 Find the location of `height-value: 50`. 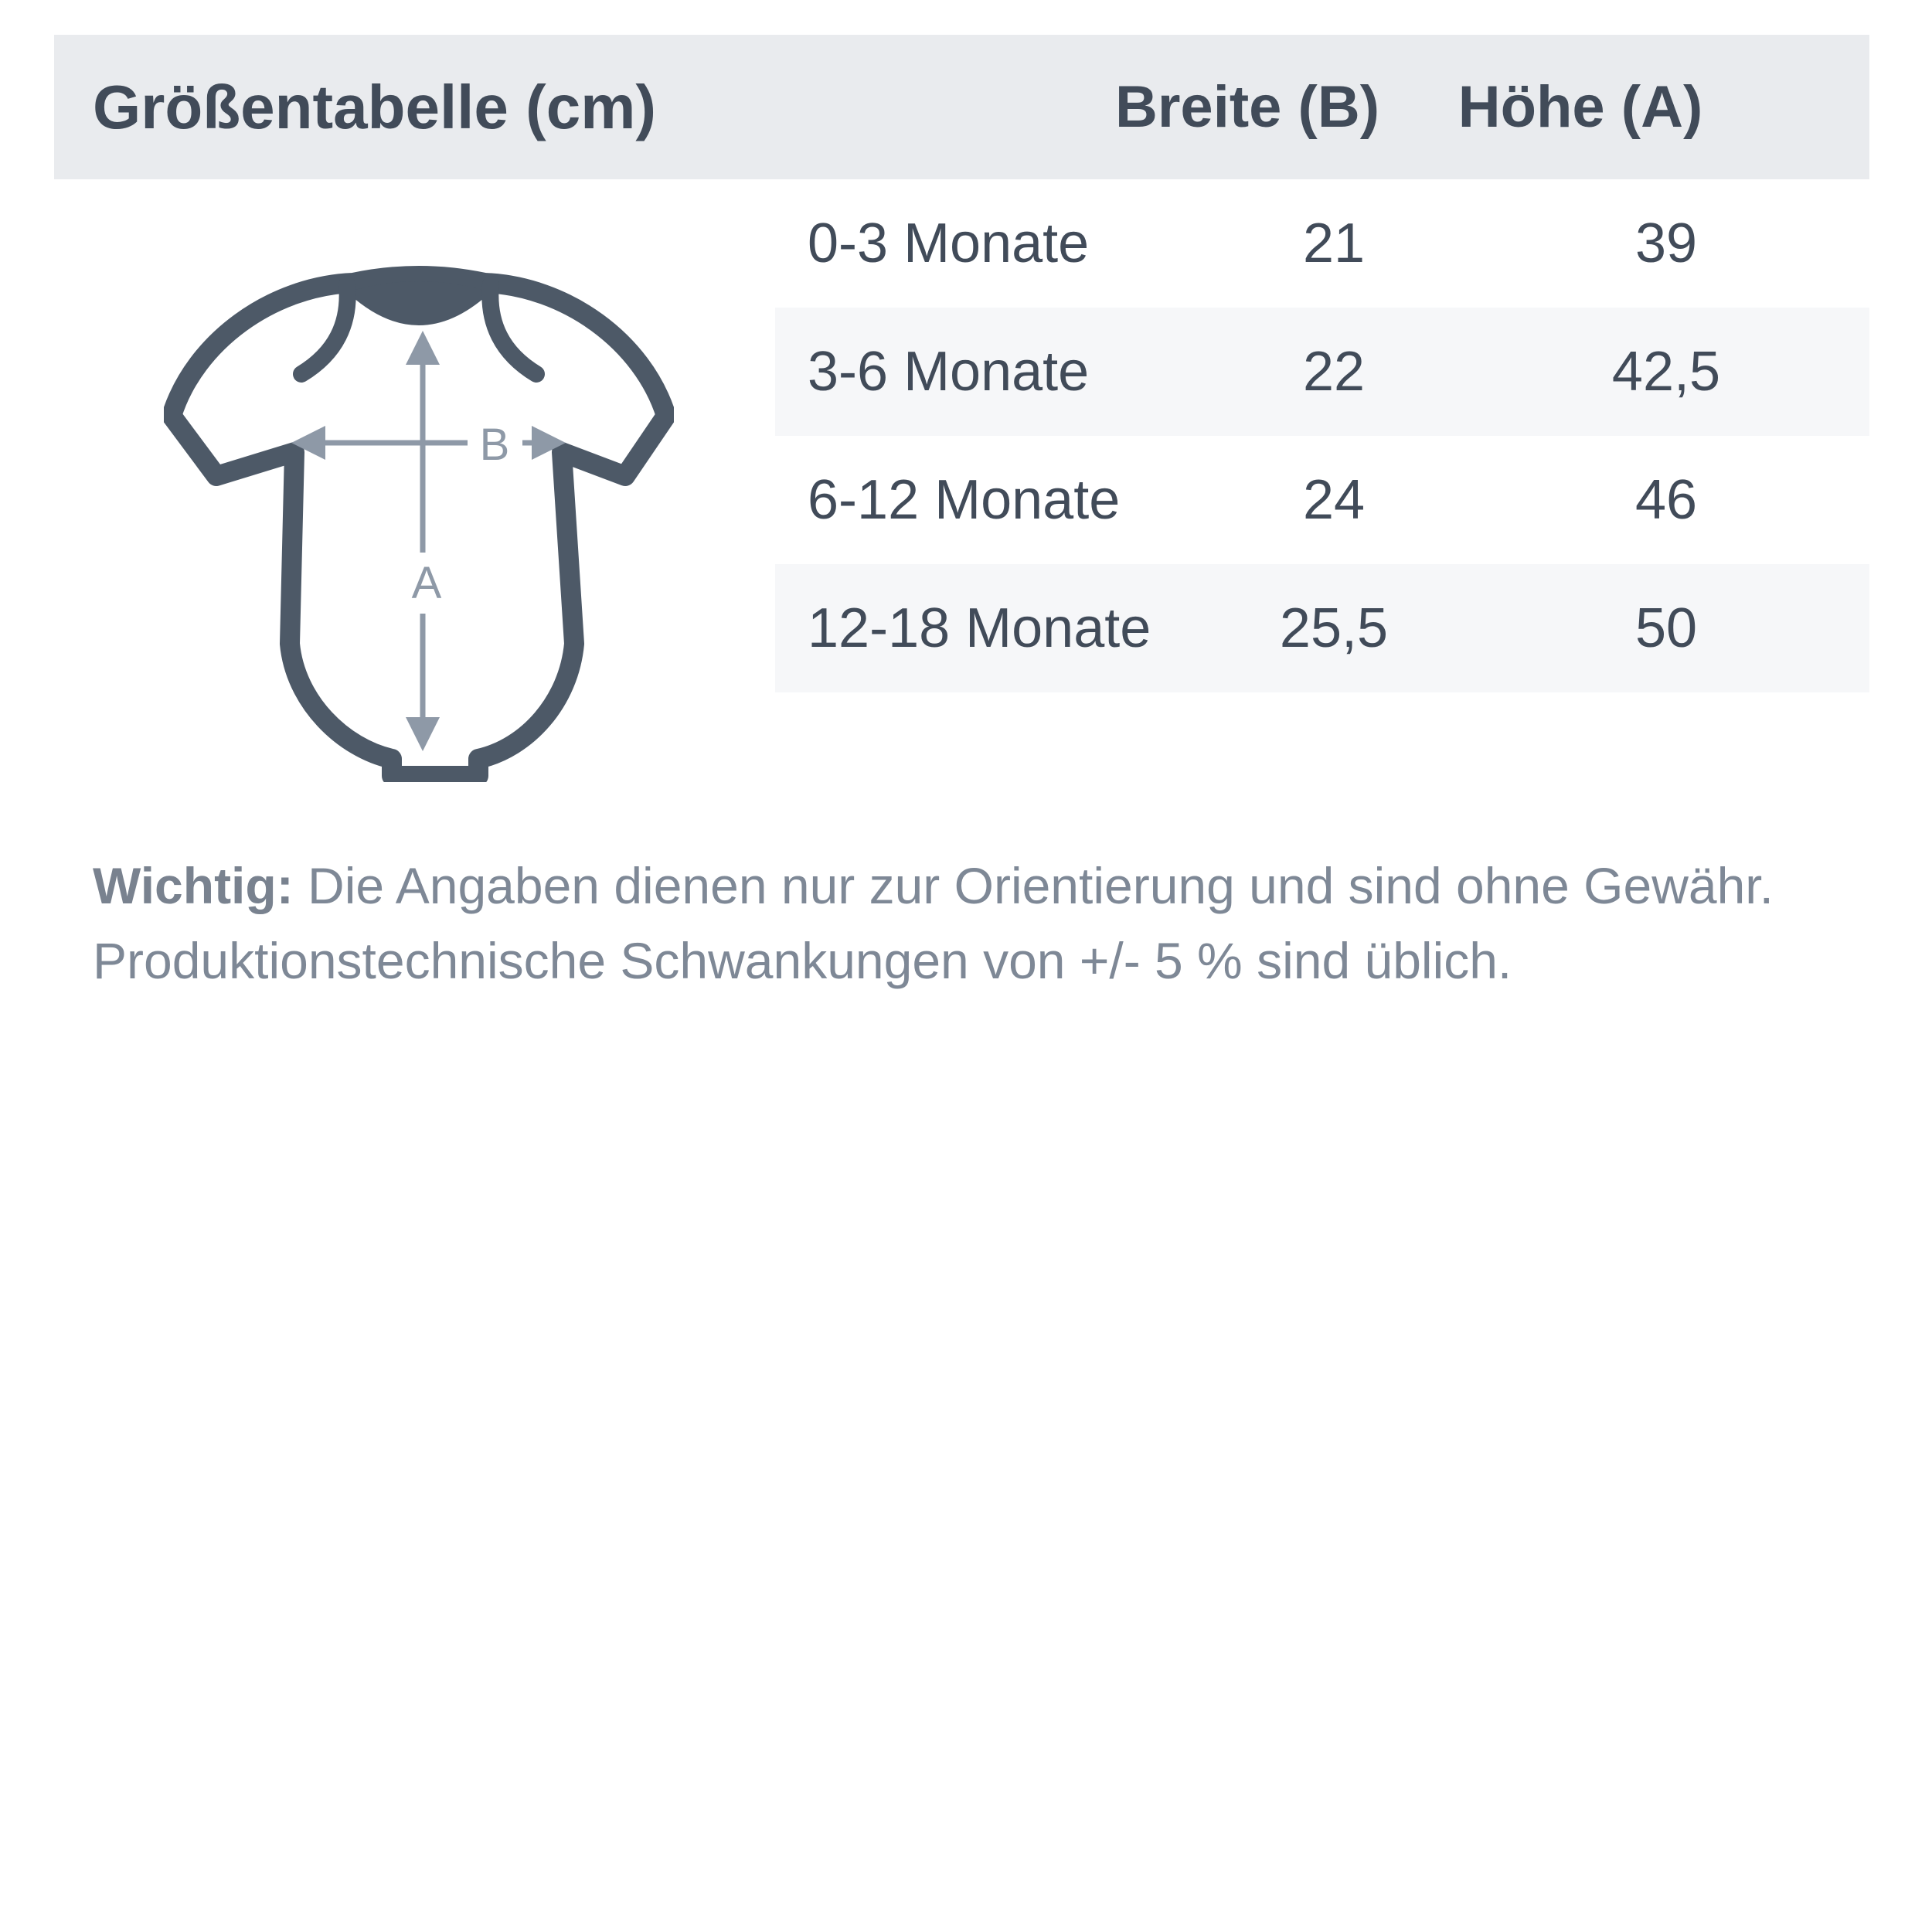

height-value: 50 is located at coordinates (1666, 628).